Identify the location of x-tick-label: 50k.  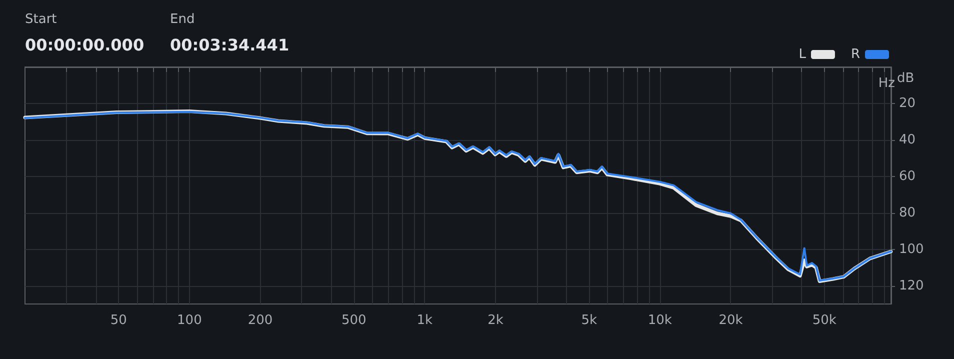
(824, 320).